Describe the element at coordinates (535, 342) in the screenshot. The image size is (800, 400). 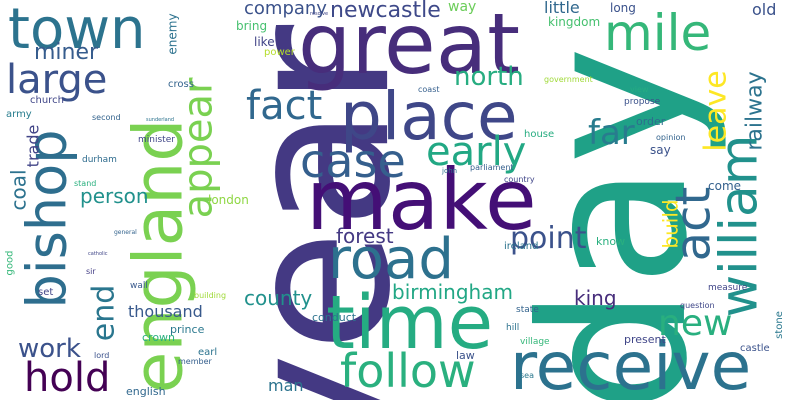
I see `word: village` at that location.